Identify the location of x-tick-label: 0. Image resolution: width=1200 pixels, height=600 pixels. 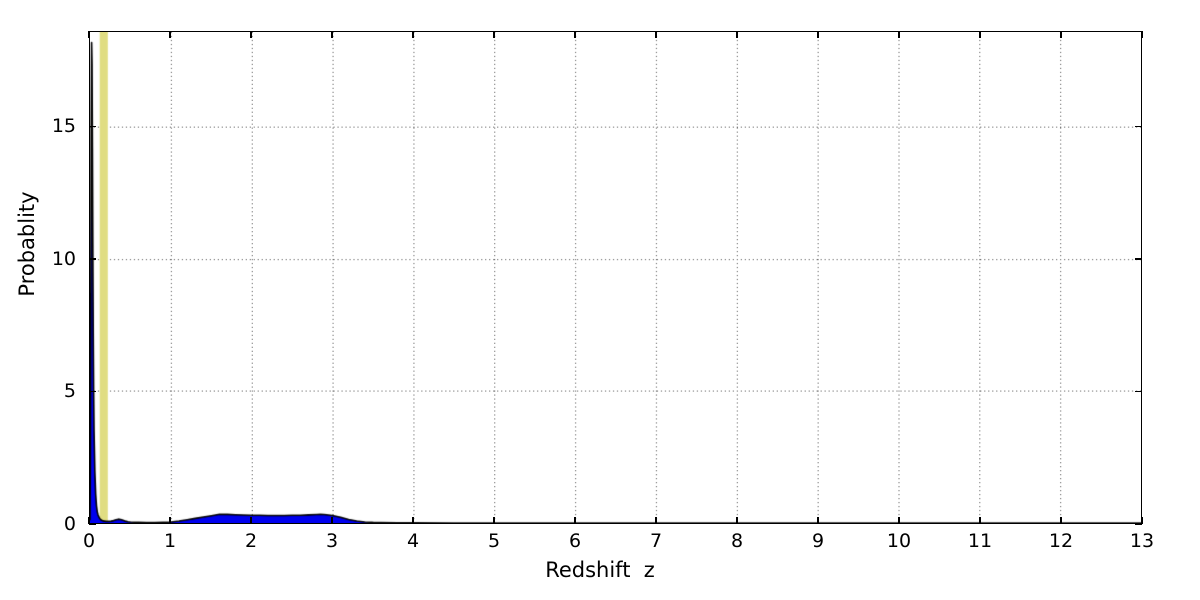
(89, 541).